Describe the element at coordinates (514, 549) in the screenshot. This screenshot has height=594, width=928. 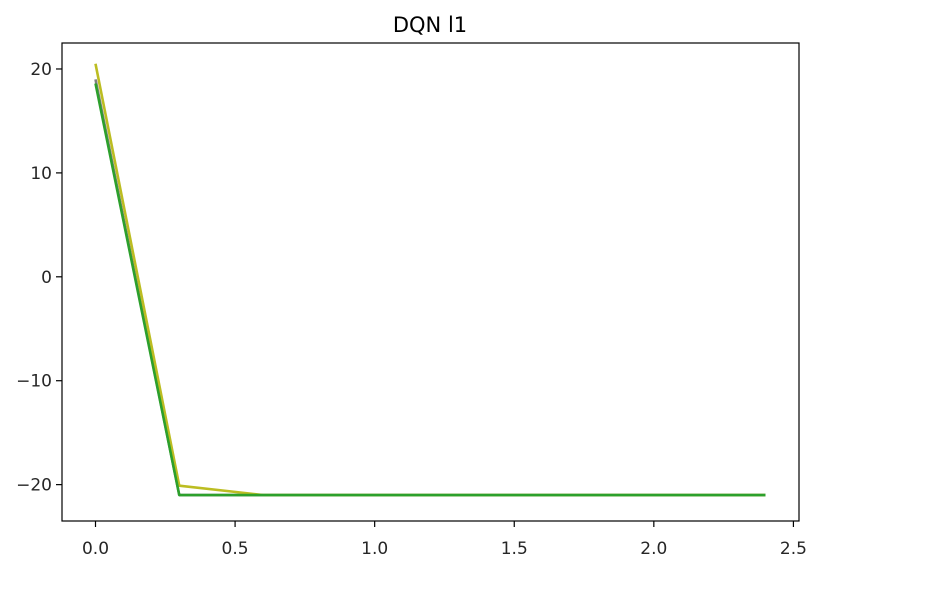
I see `x-tick-label: 1.5` at that location.